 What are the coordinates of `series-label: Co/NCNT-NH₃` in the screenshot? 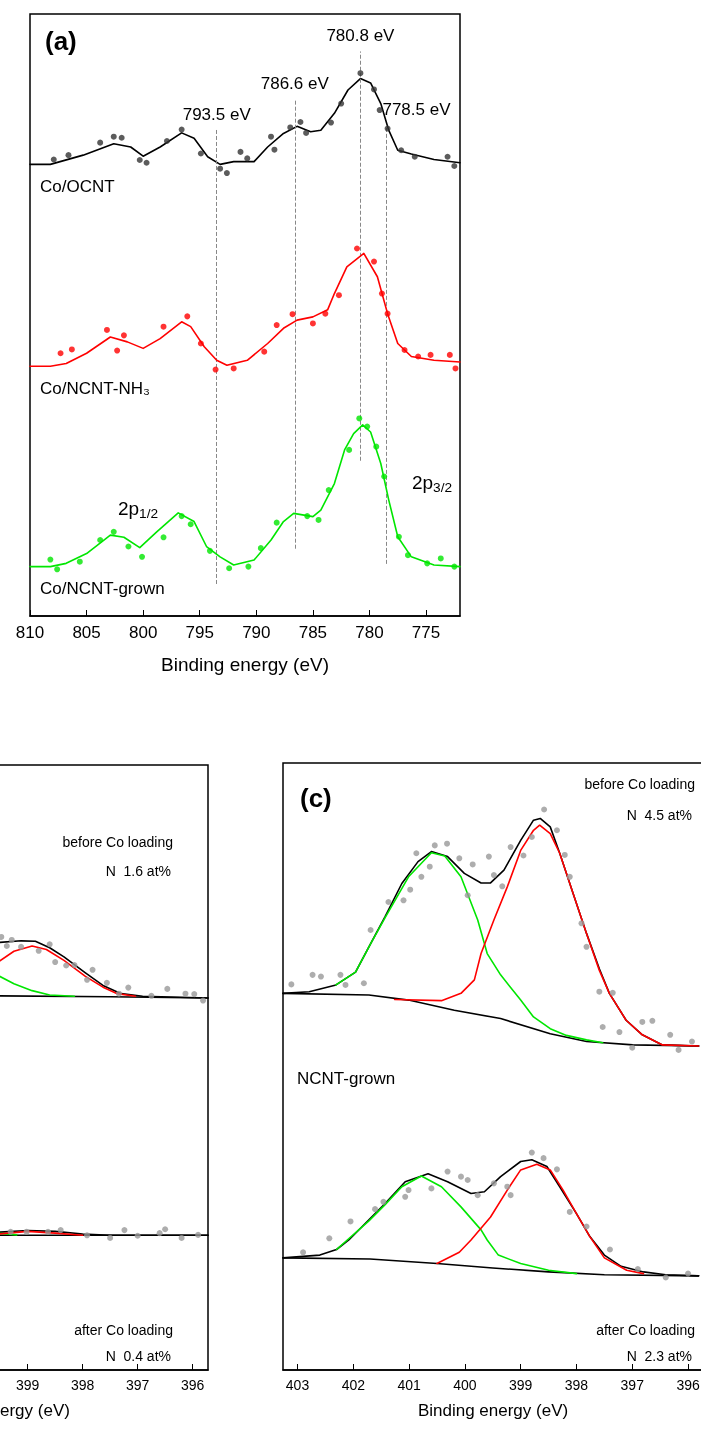 It's located at (95, 388).